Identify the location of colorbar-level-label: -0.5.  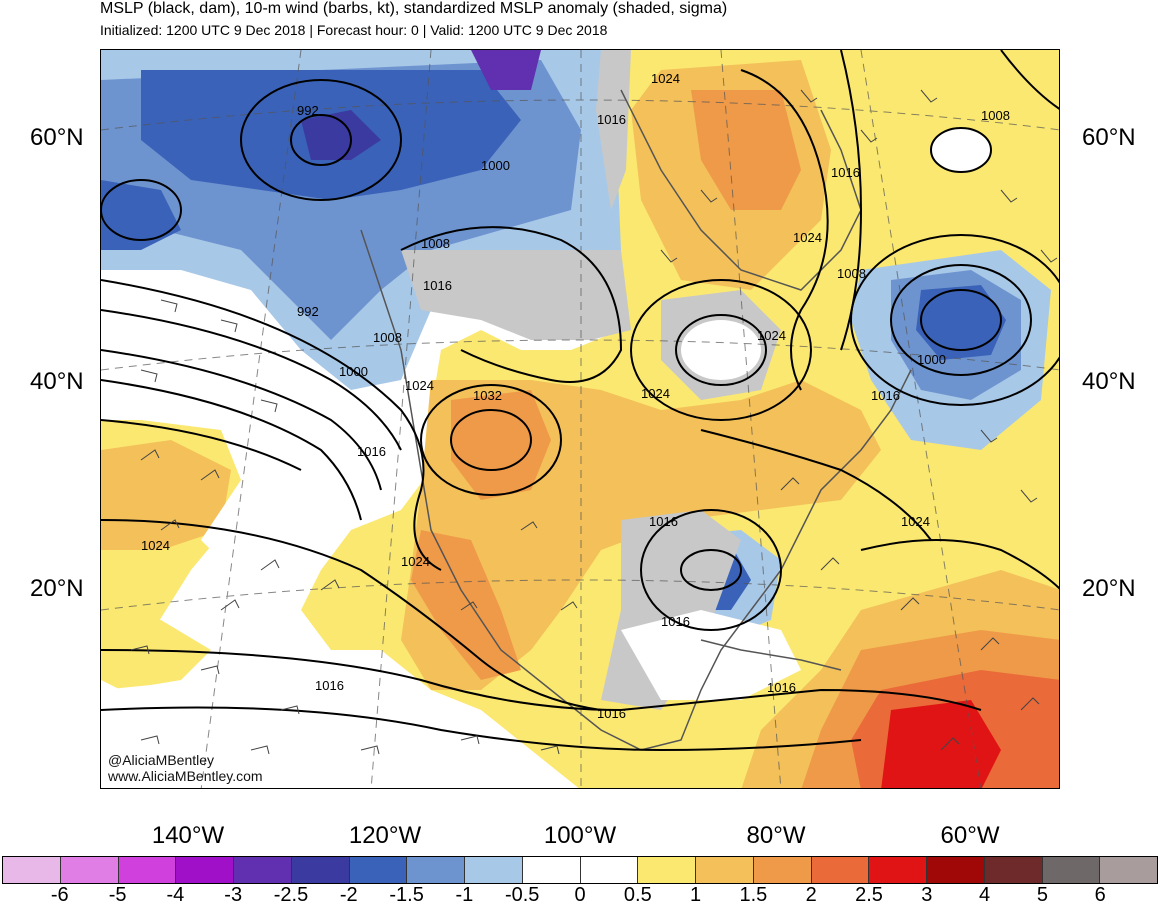
(522, 895).